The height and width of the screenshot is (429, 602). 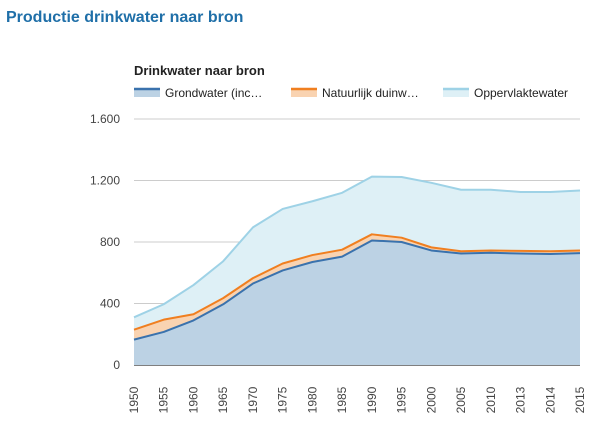 I want to click on x-tick-label: 1995, so click(x=402, y=399).